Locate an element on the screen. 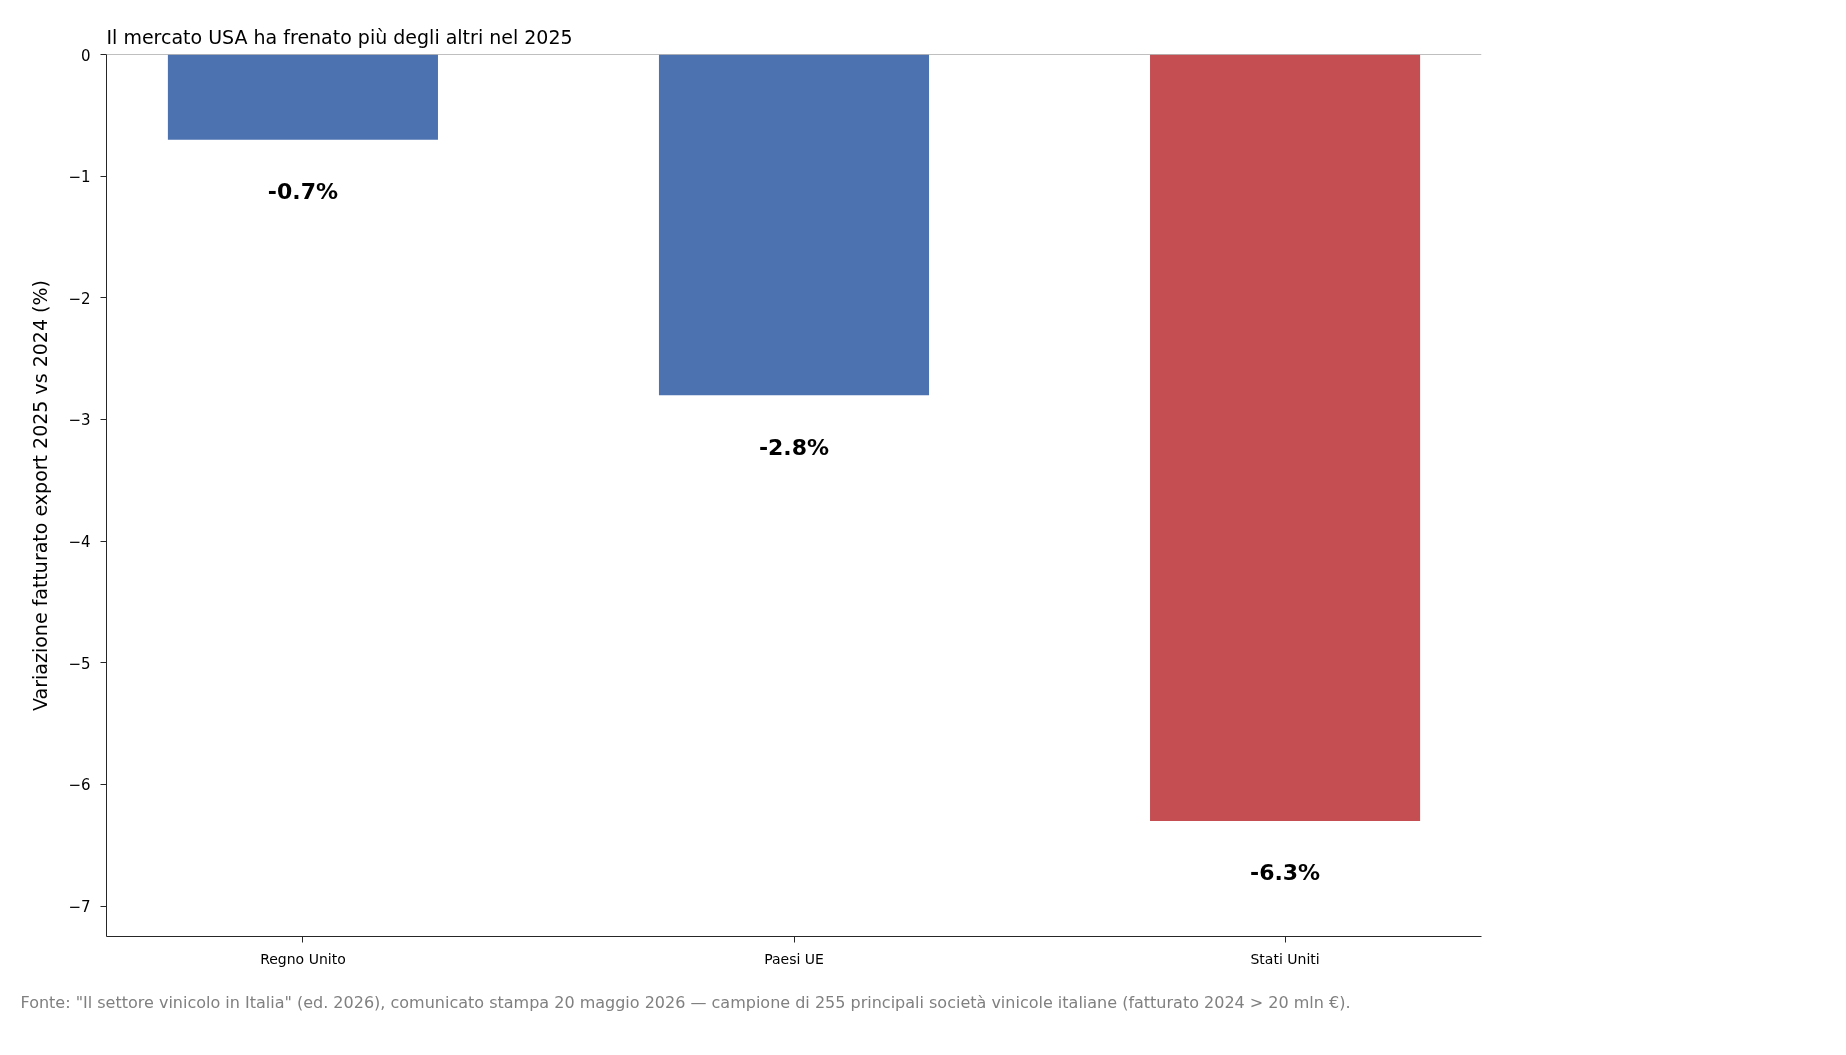 The width and height of the screenshot is (1846, 1055). data-label: -2.8% is located at coordinates (794, 447).